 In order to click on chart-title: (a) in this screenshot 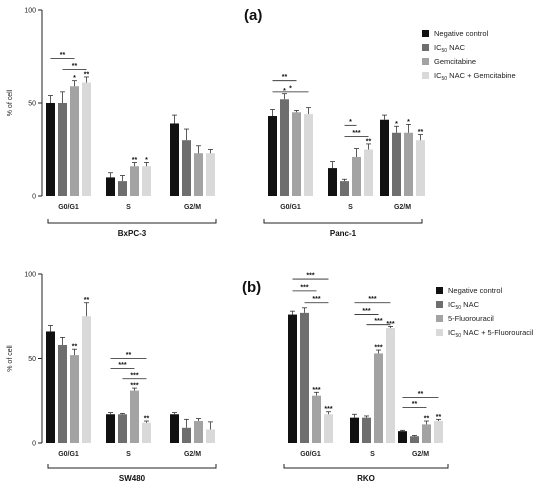, I will do `click(253, 15)`.